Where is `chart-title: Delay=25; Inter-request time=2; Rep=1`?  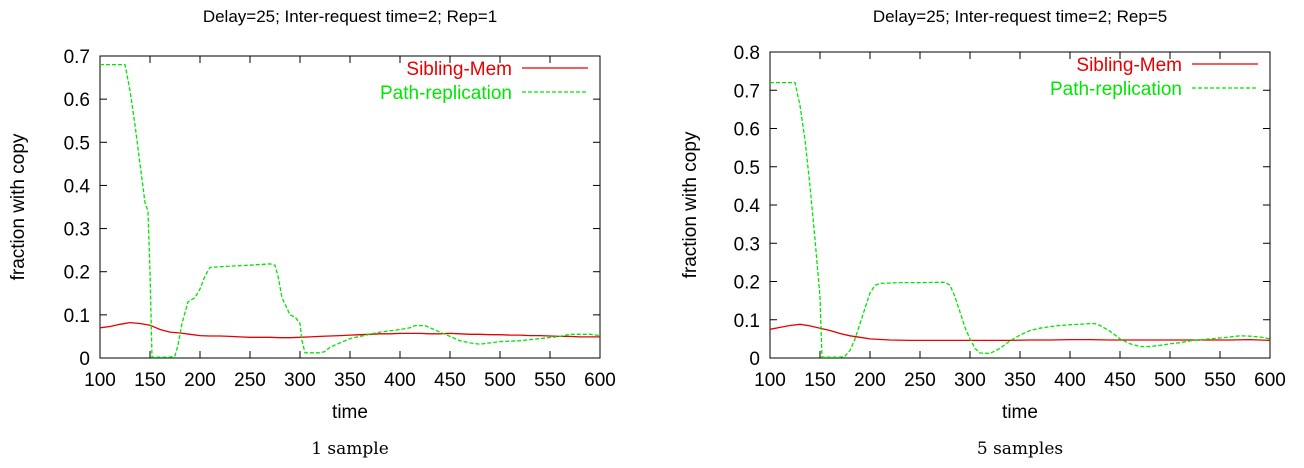 chart-title: Delay=25; Inter-request time=2; Rep=1 is located at coordinates (350, 16).